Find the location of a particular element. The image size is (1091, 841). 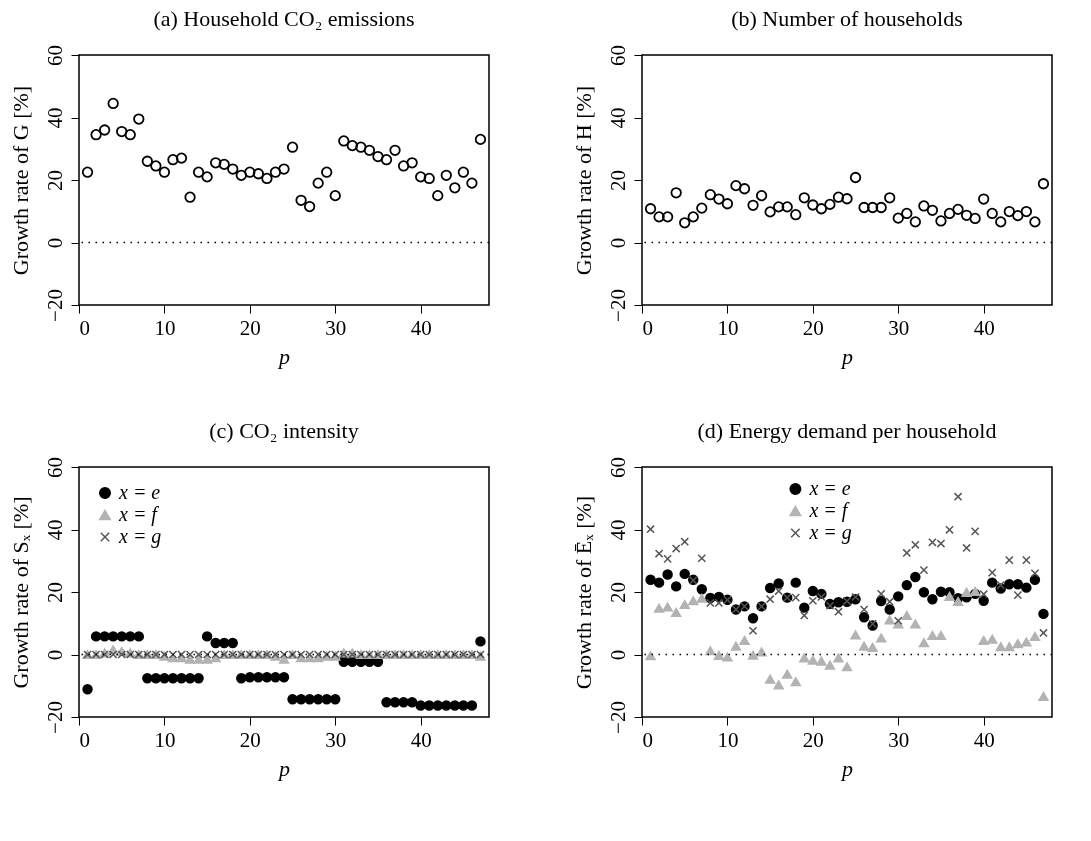

chart-title: (a) Household CO₂ emissions is located at coordinates (284, 18).